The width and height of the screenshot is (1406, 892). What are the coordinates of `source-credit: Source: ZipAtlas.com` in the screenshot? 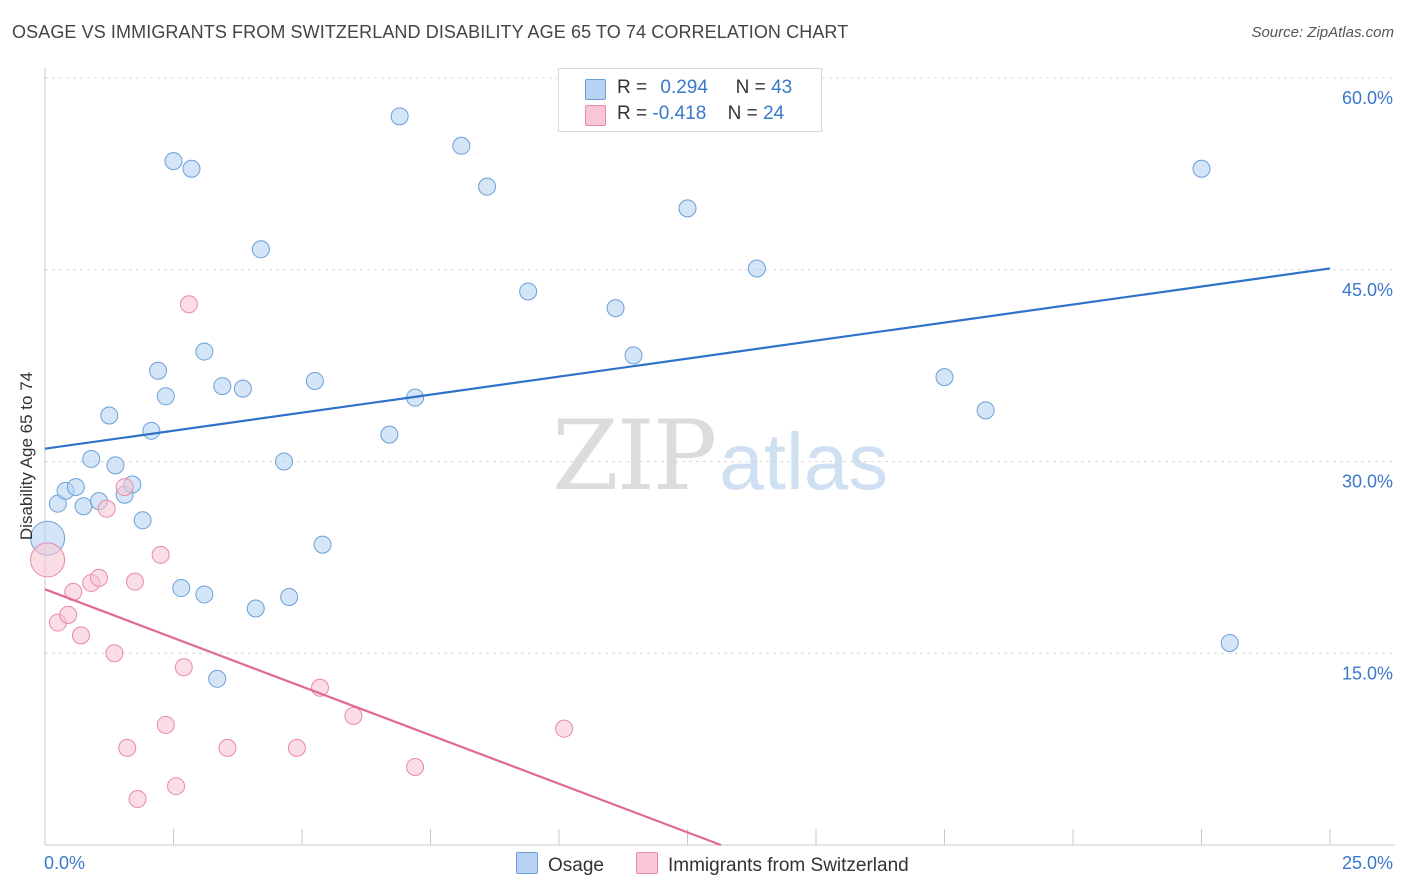 It's located at (1322, 32).